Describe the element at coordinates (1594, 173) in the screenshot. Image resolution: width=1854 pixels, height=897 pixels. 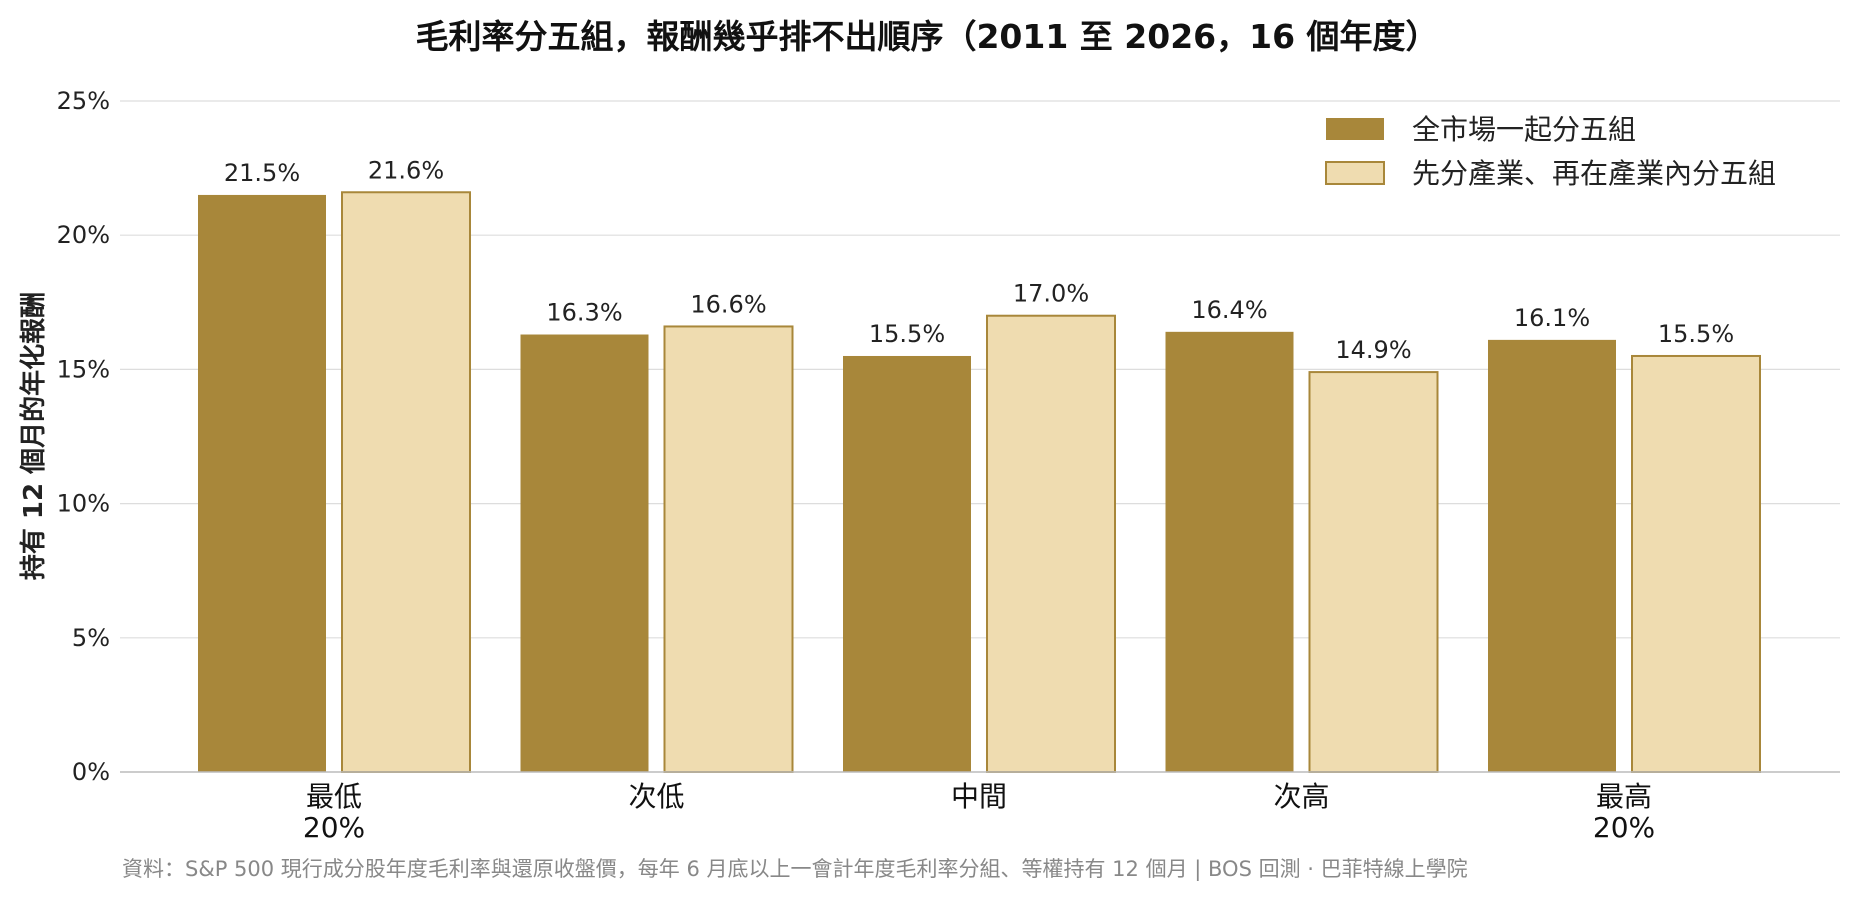
I see `legend-label: 先分產業、再在產業內分五組` at that location.